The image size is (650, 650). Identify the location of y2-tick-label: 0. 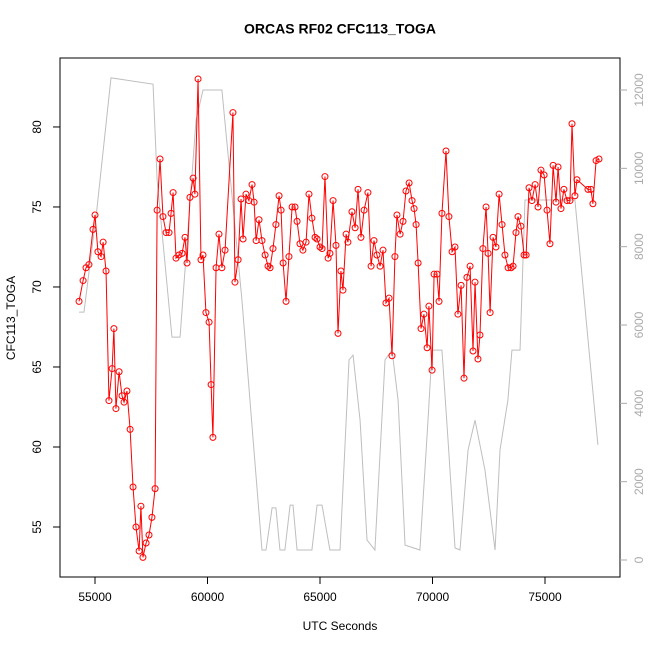
(639, 559).